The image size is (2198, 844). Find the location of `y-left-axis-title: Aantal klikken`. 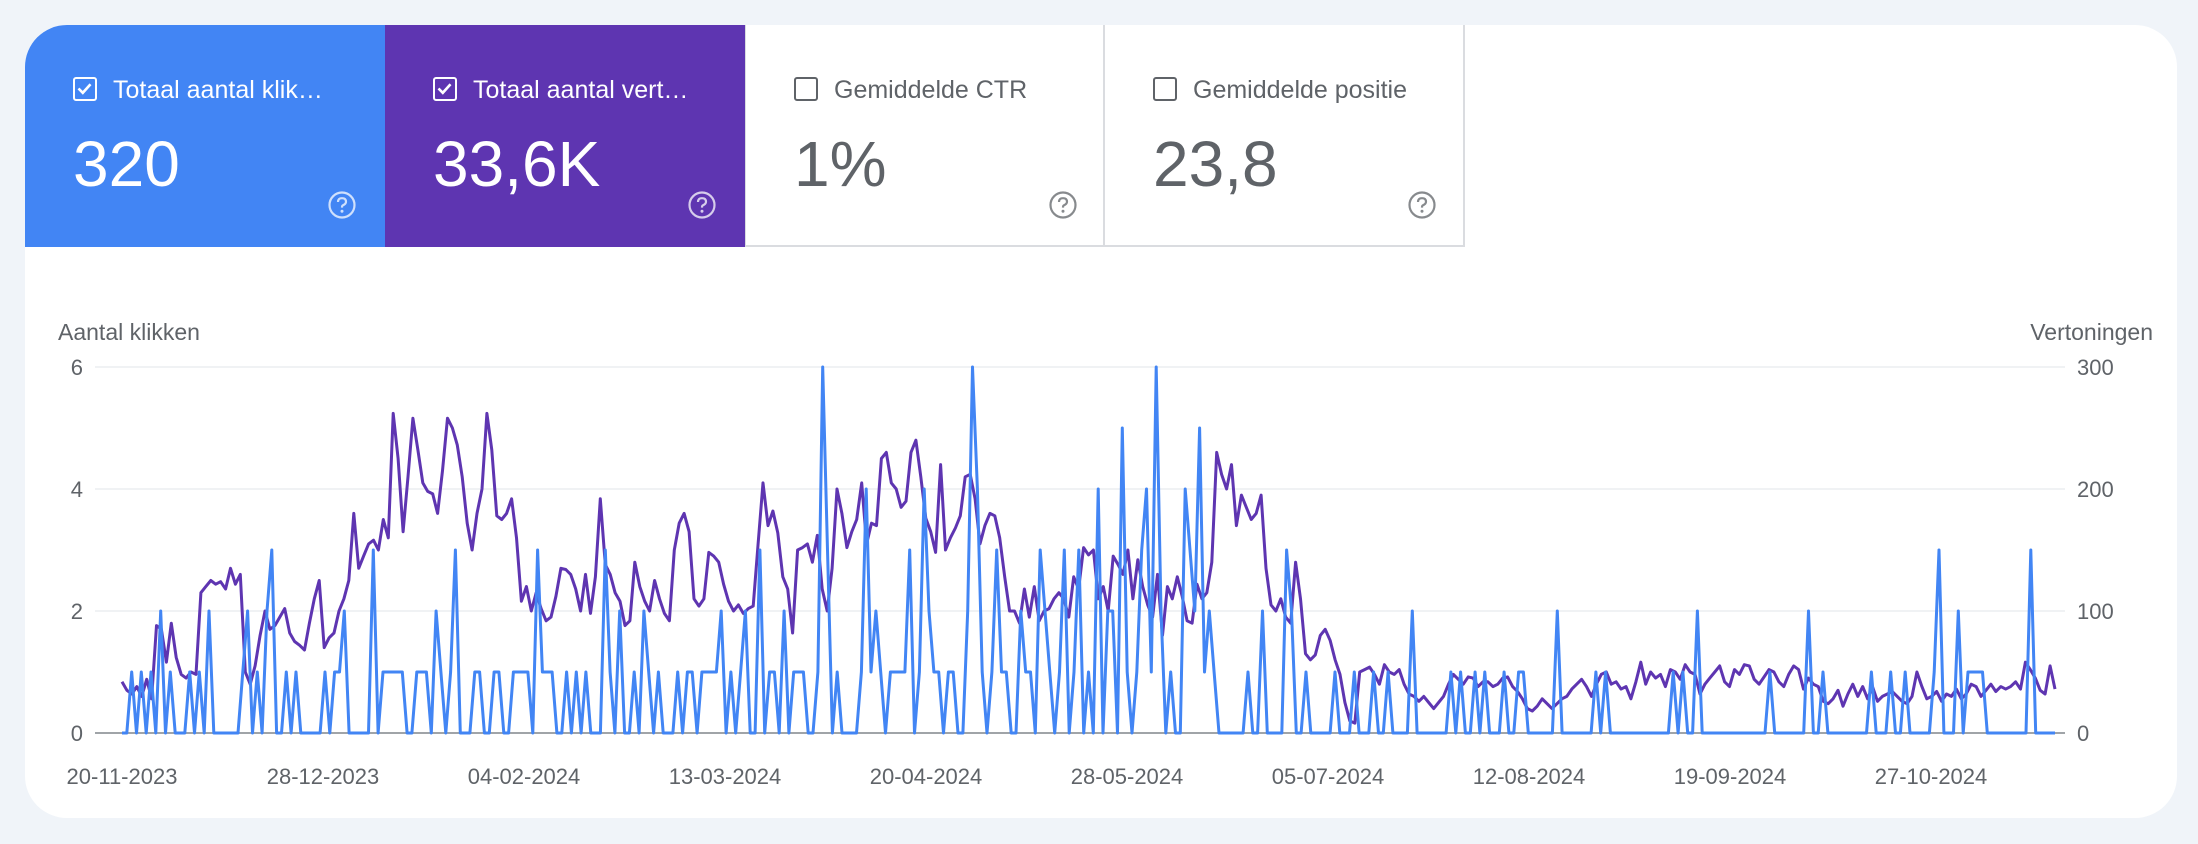

y-left-axis-title: Aantal klikken is located at coordinates (129, 332).